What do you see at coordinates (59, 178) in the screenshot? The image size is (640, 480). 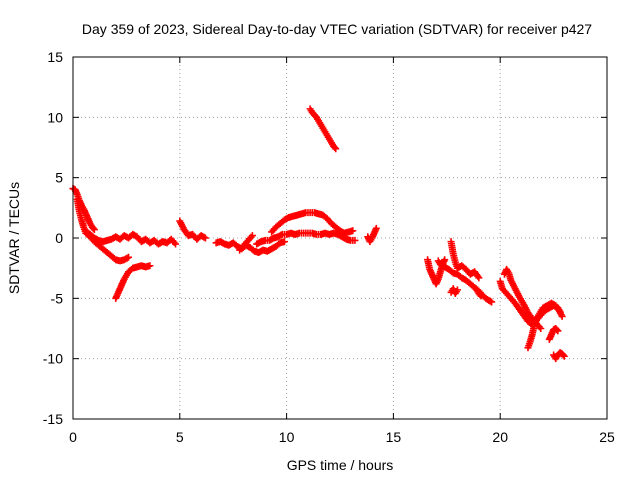 I see `y-tick-label: 5` at bounding box center [59, 178].